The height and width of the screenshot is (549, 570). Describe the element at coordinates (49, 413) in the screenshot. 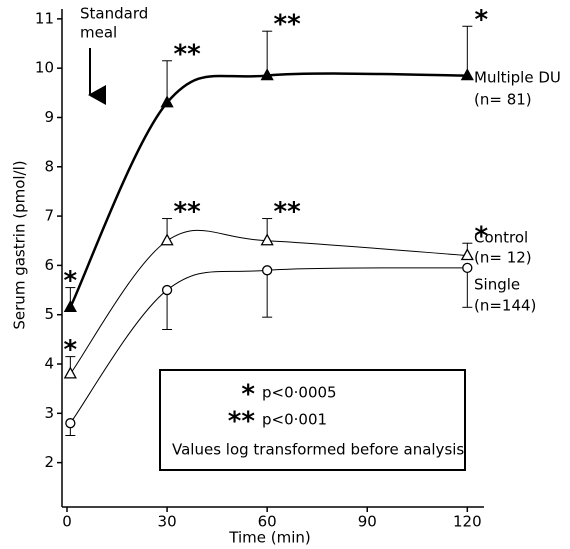

I see `y-tick-label: 3` at that location.